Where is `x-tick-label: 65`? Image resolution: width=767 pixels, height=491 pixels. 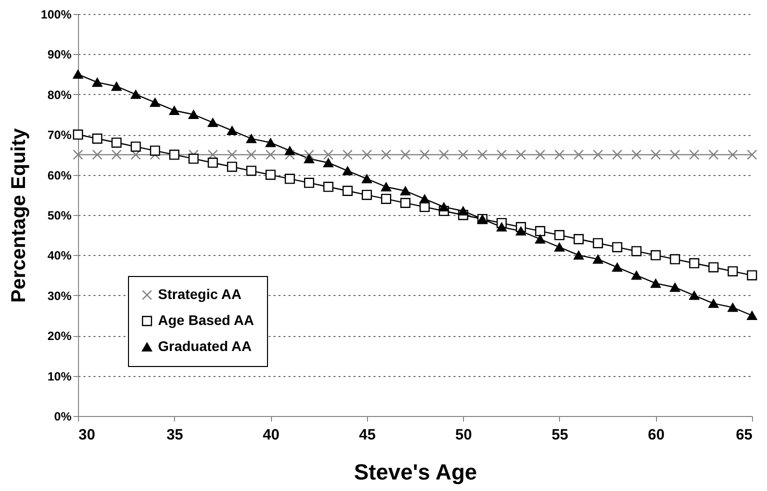 x-tick-label: 65 is located at coordinates (744, 435).